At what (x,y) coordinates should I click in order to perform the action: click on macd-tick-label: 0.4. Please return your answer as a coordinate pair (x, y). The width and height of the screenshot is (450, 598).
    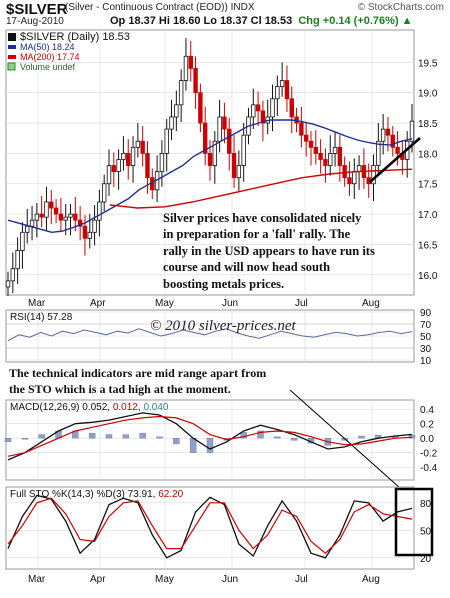
    Looking at the image, I should click on (427, 410).